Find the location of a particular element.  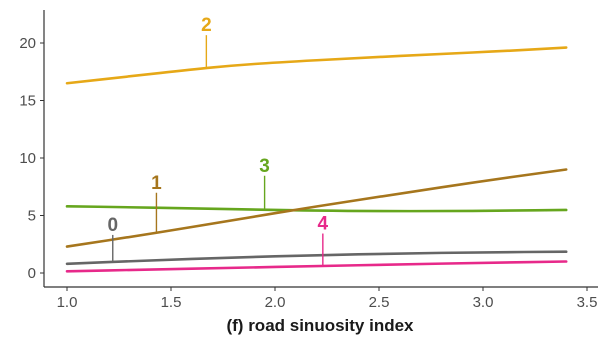

x-tick-label: 3.0 is located at coordinates (483, 302).